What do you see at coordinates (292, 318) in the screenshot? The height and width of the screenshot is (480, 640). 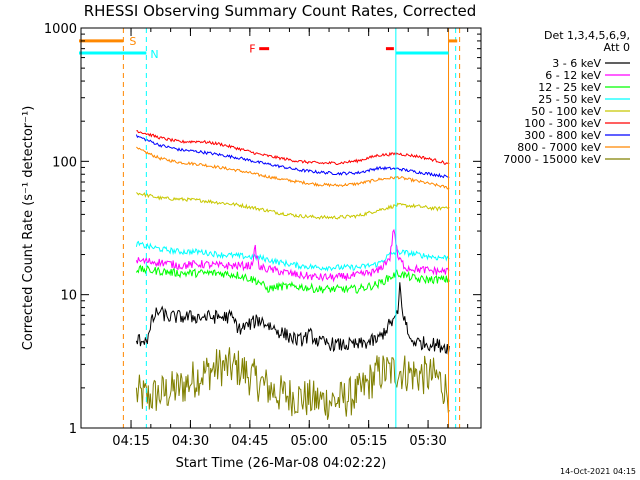 I see `series-line-3-6-kev` at bounding box center [292, 318].